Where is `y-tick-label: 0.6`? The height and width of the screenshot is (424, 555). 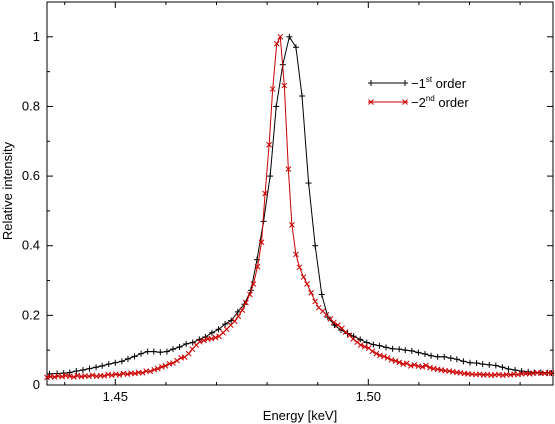
y-tick-label: 0.6 is located at coordinates (31, 175).